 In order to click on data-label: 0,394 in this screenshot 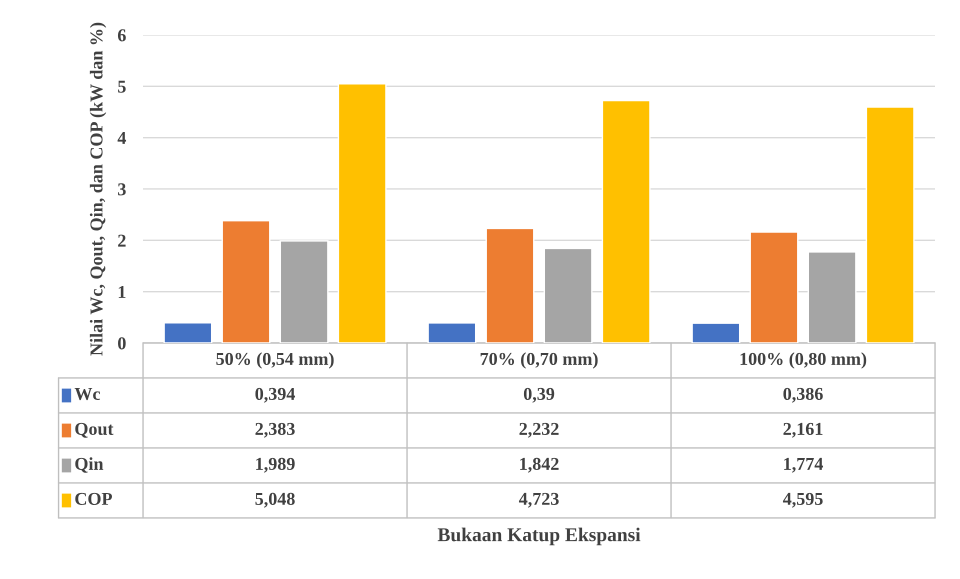, I will do `click(275, 395)`.